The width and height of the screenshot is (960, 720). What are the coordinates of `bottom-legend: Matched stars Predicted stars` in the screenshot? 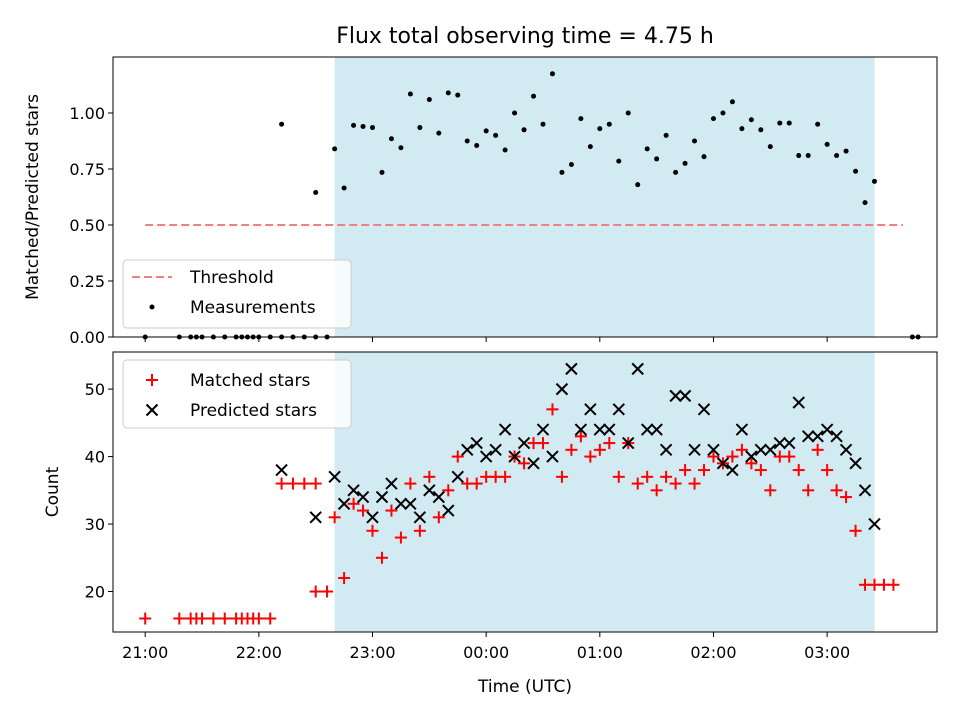 It's located at (237, 394).